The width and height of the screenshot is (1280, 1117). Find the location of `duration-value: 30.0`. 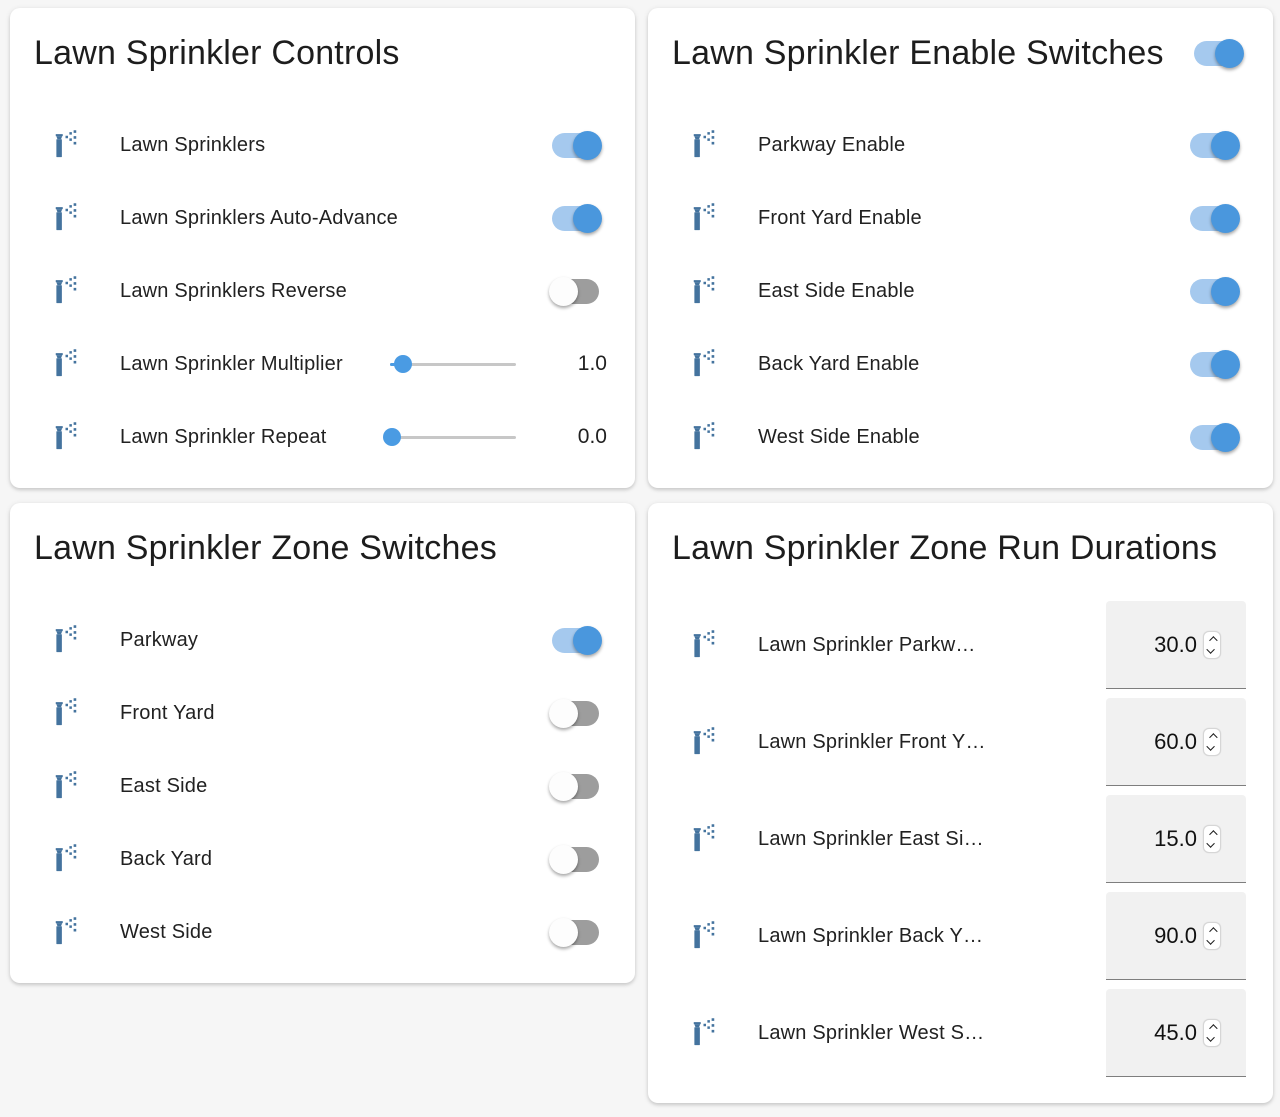

duration-value: 30.0 is located at coordinates (1175, 644).